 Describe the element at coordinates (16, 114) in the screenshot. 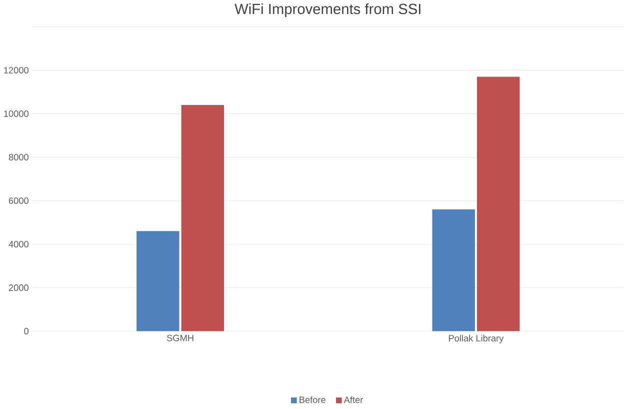

I see `y-tick-label: 10000` at that location.